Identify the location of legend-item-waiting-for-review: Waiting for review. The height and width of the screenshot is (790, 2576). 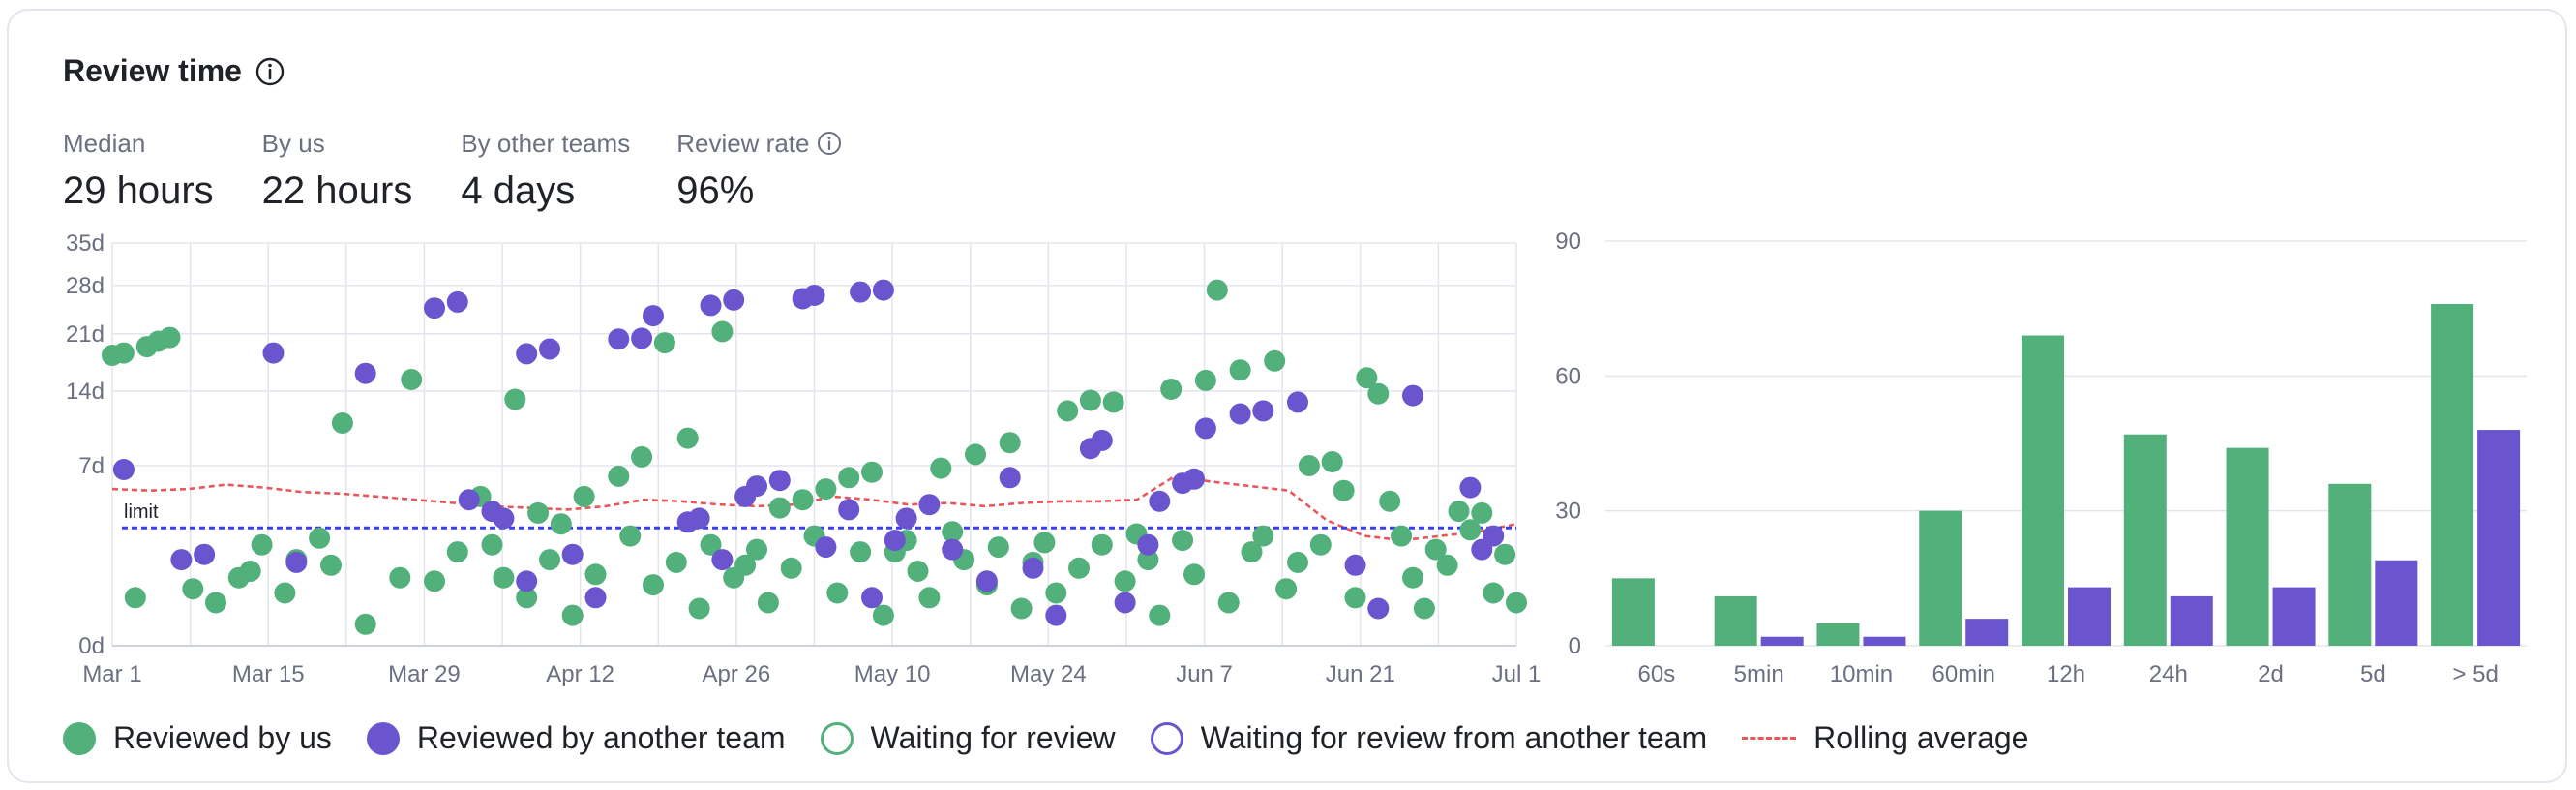
(968, 738).